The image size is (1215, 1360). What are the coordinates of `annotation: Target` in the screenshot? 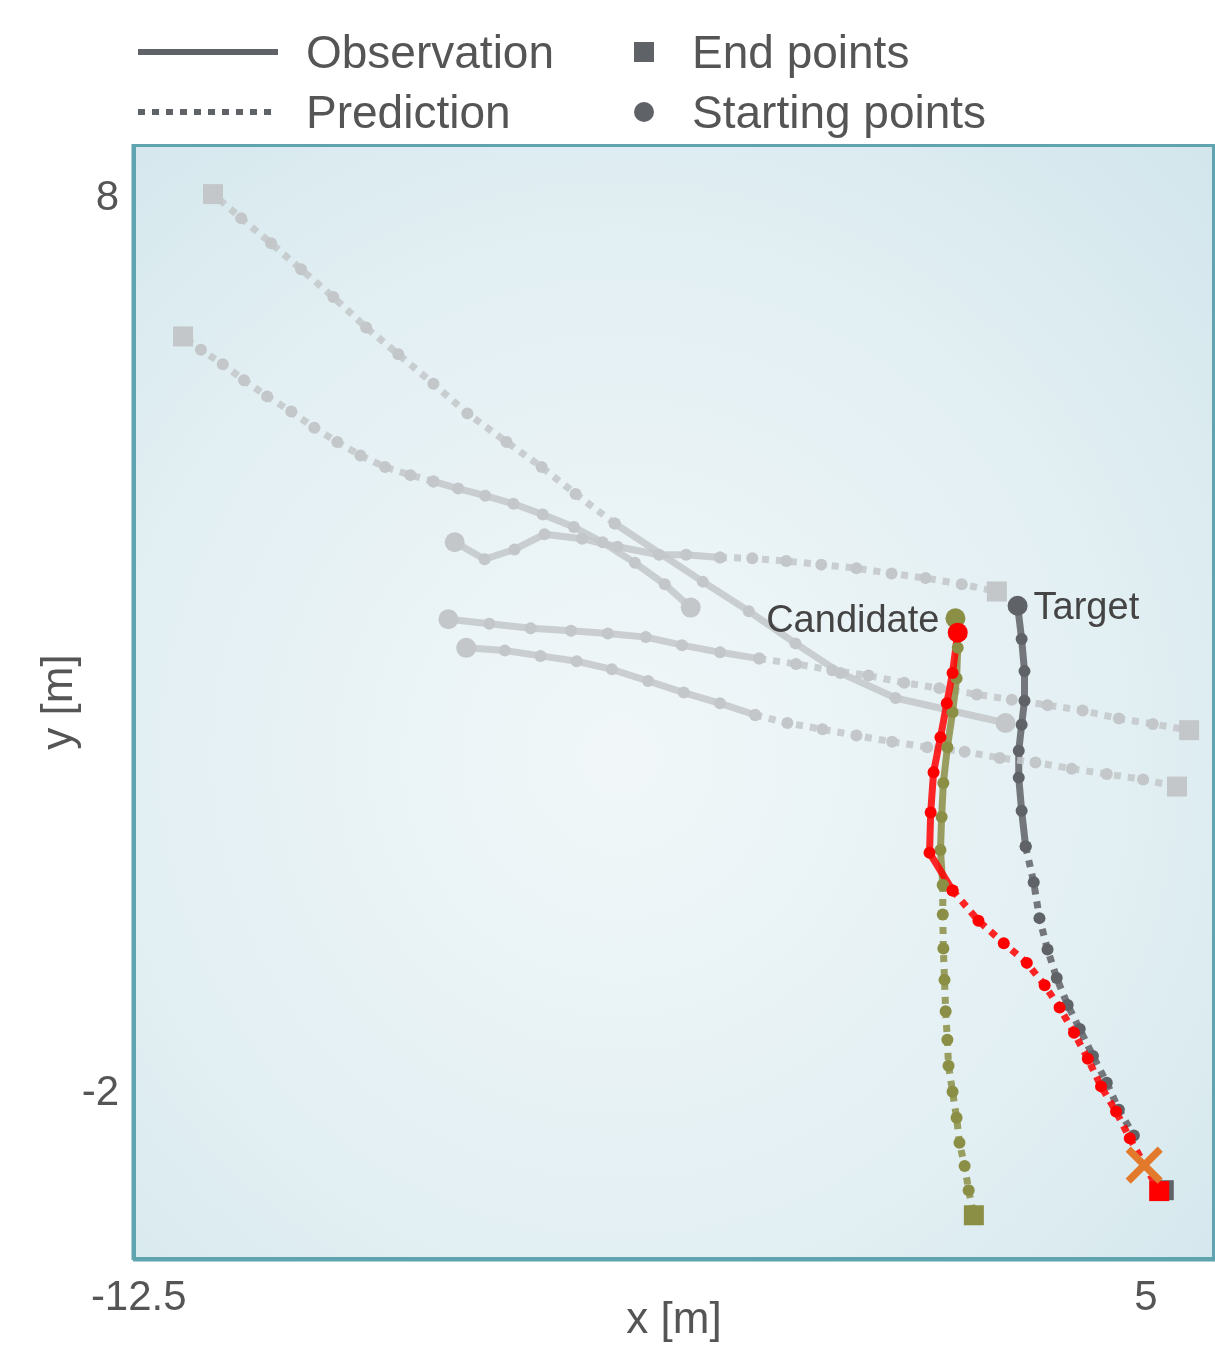 It's located at (1086, 606).